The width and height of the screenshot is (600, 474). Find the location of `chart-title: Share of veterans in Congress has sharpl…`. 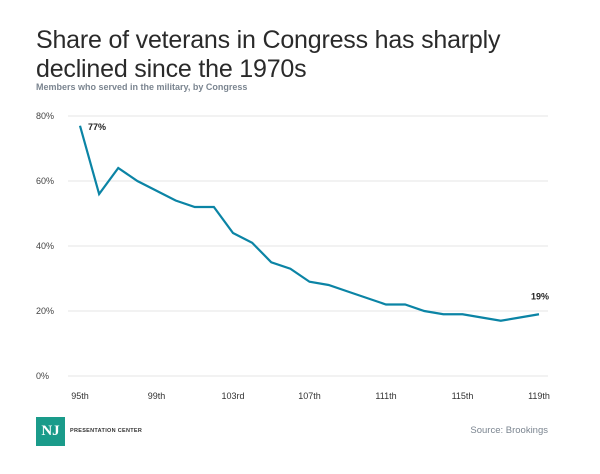

chart-title: Share of veterans in Congress has sharpl… is located at coordinates (268, 54).